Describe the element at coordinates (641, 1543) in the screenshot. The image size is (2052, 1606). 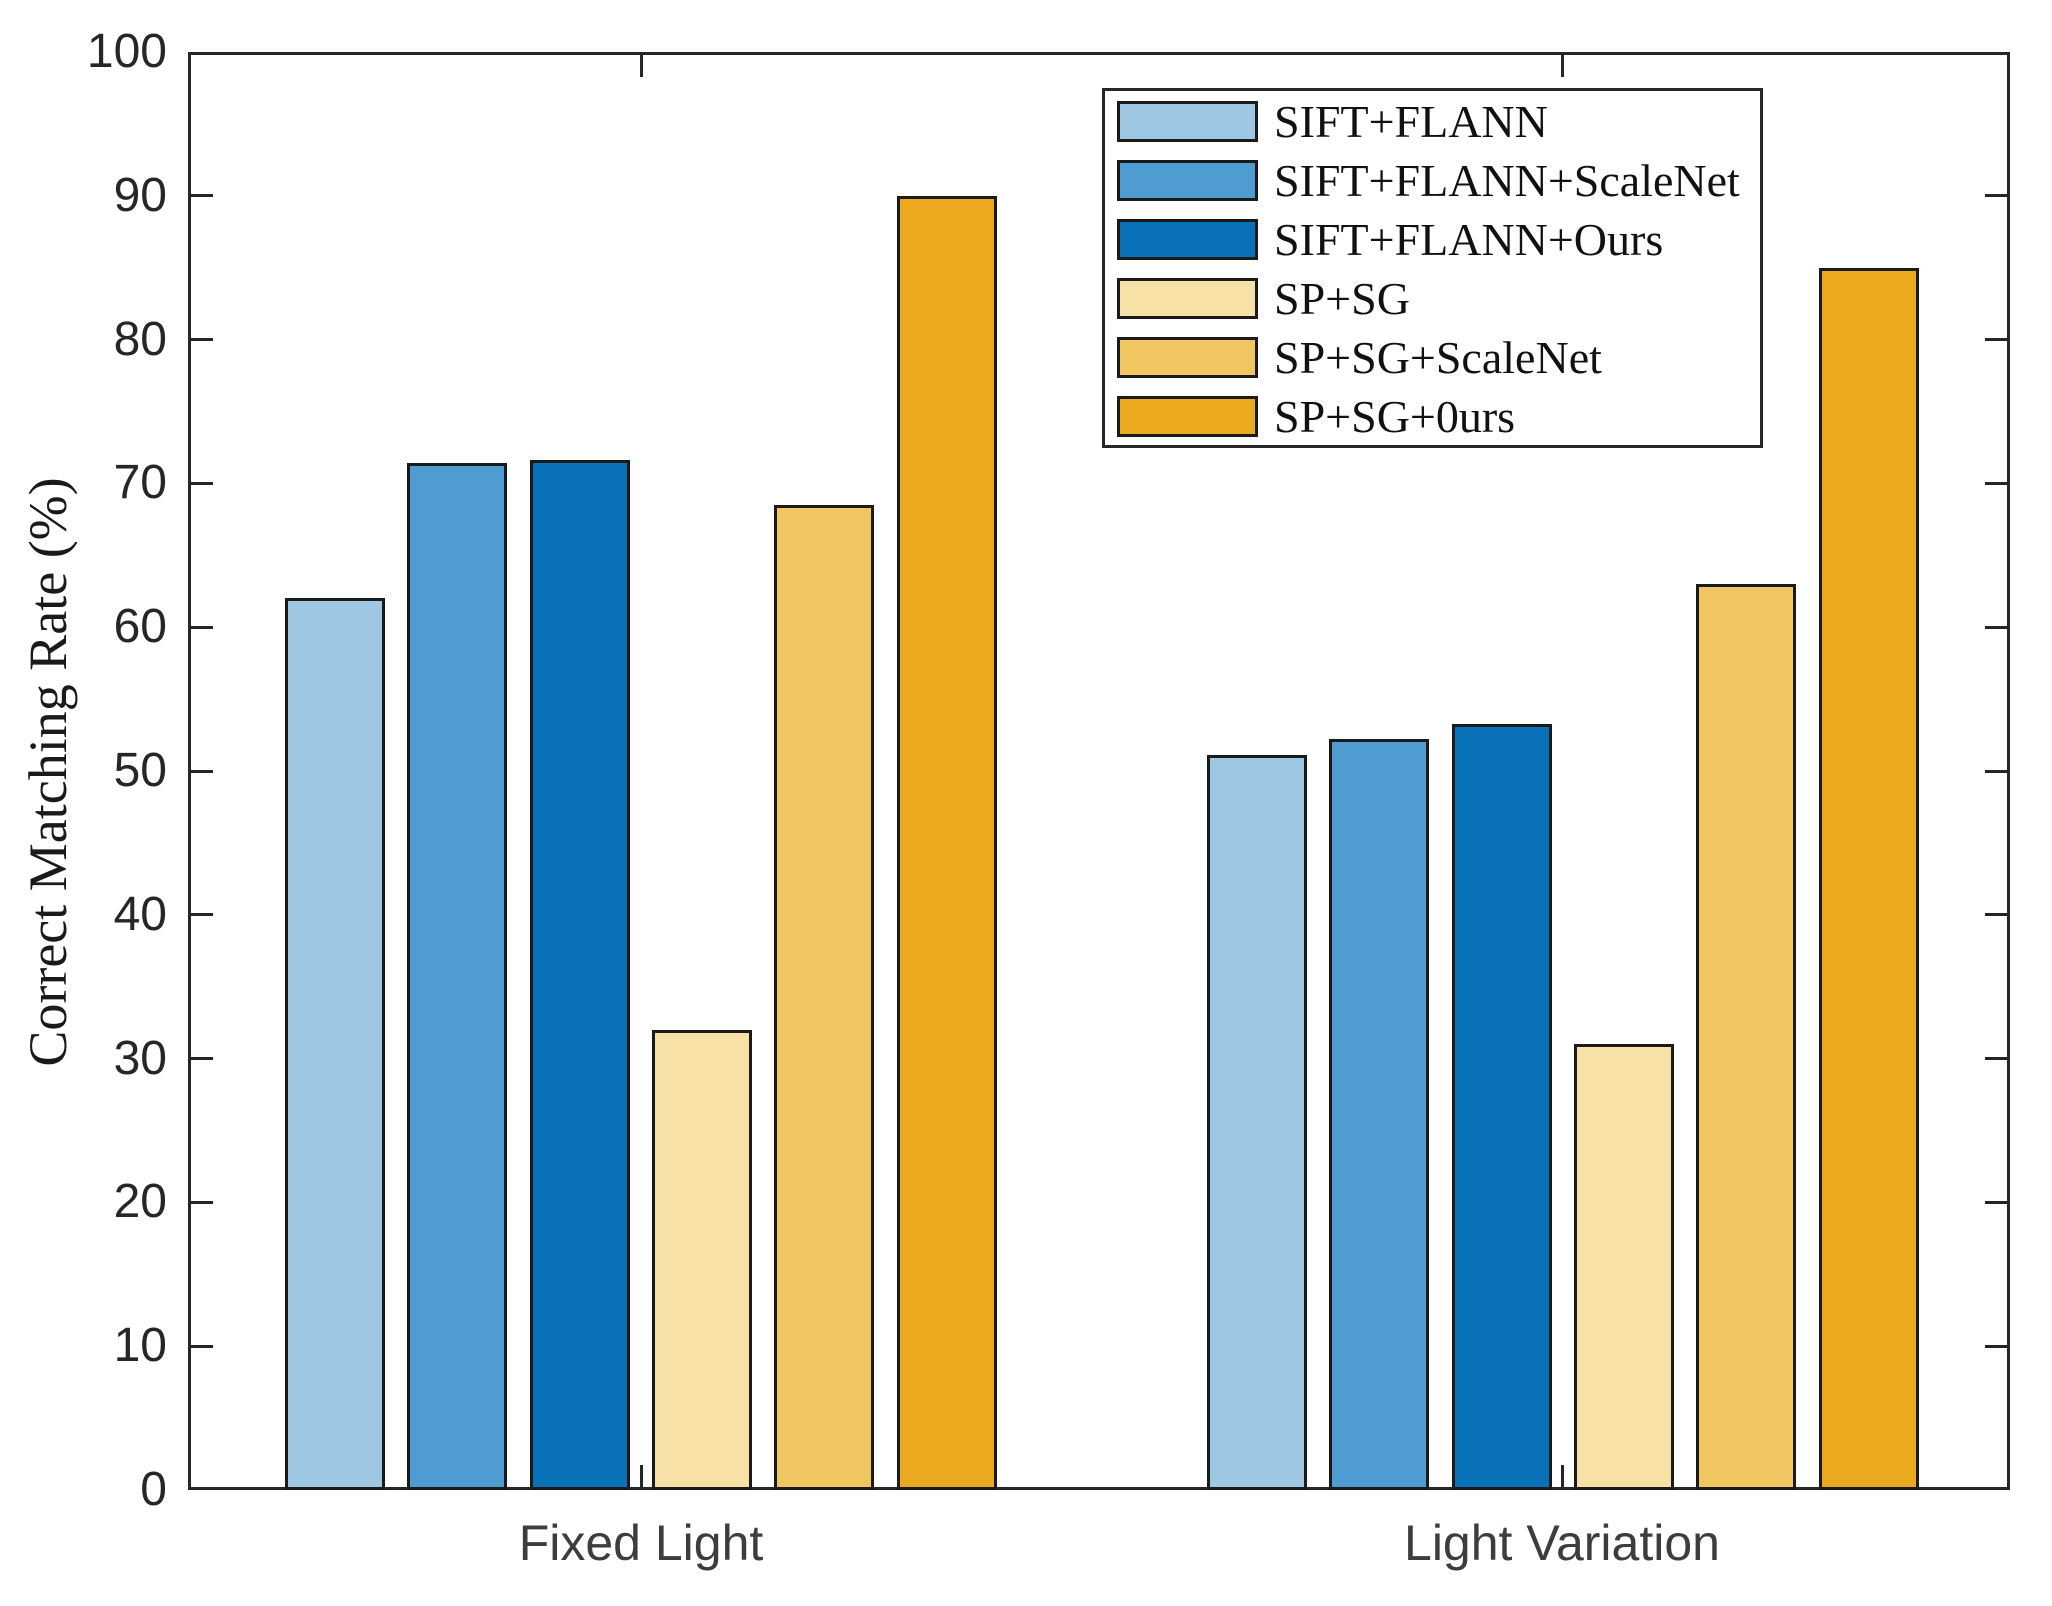
I see `x-category-label-fixed-light: Fixed Light` at that location.